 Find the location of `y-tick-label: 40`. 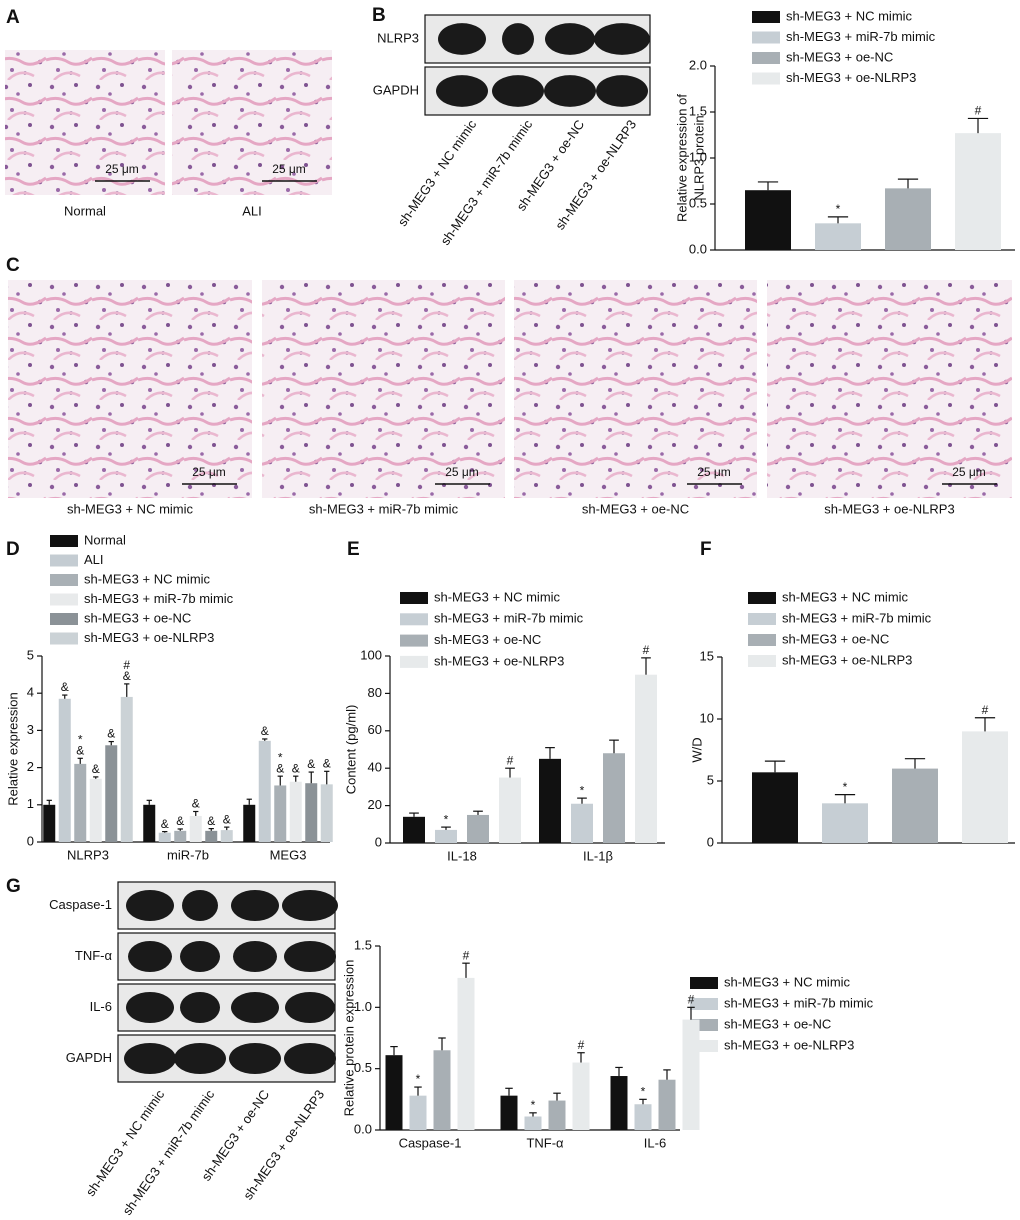

y-tick-label: 40 is located at coordinates (375, 767).